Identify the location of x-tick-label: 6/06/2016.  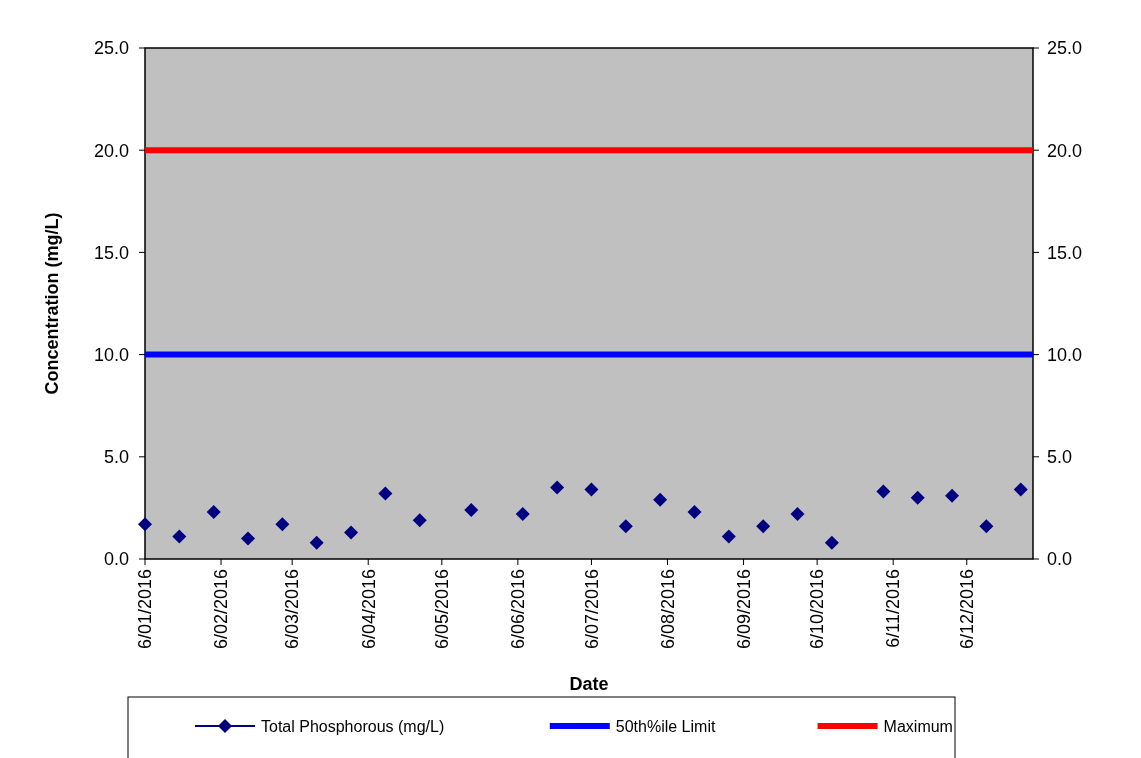
(518, 609).